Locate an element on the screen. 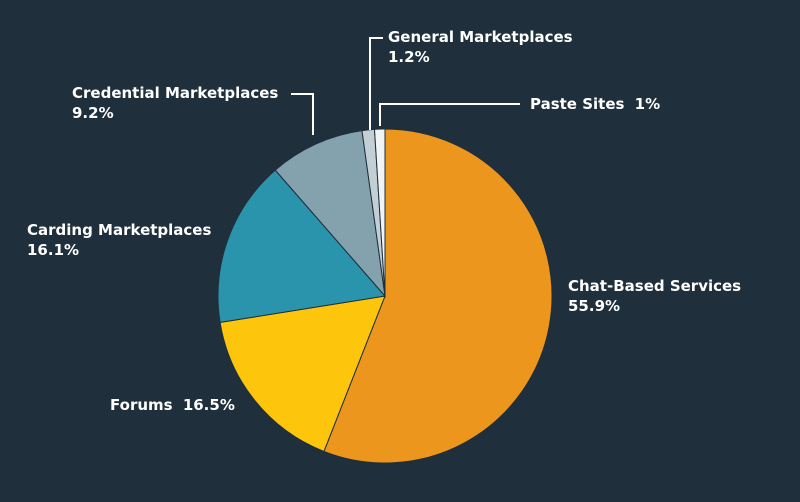 This screenshot has width=800, height=502. label-forums: Forums 16.5% is located at coordinates (172, 405).